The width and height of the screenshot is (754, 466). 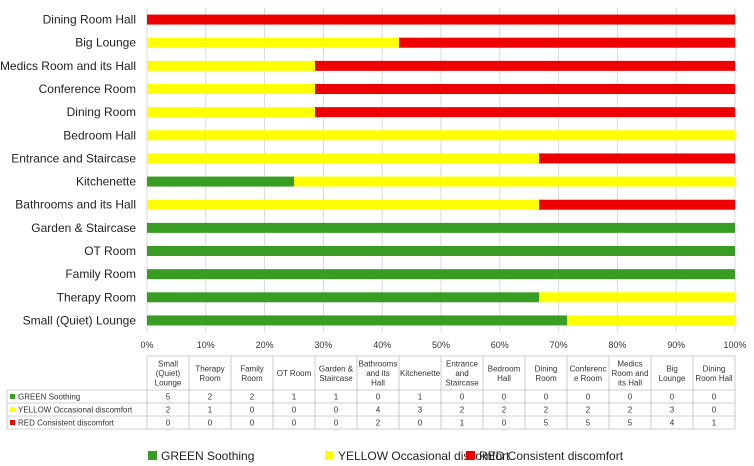 What do you see at coordinates (617, 345) in the screenshot?
I see `x-tick-label: 80%` at bounding box center [617, 345].